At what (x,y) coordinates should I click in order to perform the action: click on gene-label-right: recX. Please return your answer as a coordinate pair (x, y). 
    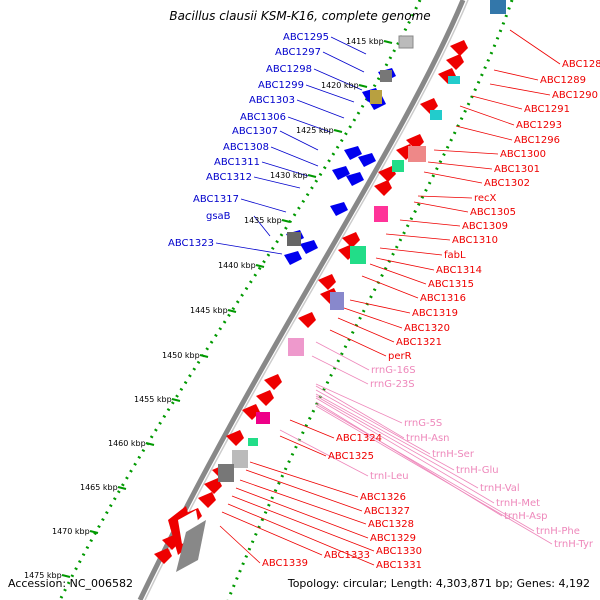
    Looking at the image, I should click on (485, 198).